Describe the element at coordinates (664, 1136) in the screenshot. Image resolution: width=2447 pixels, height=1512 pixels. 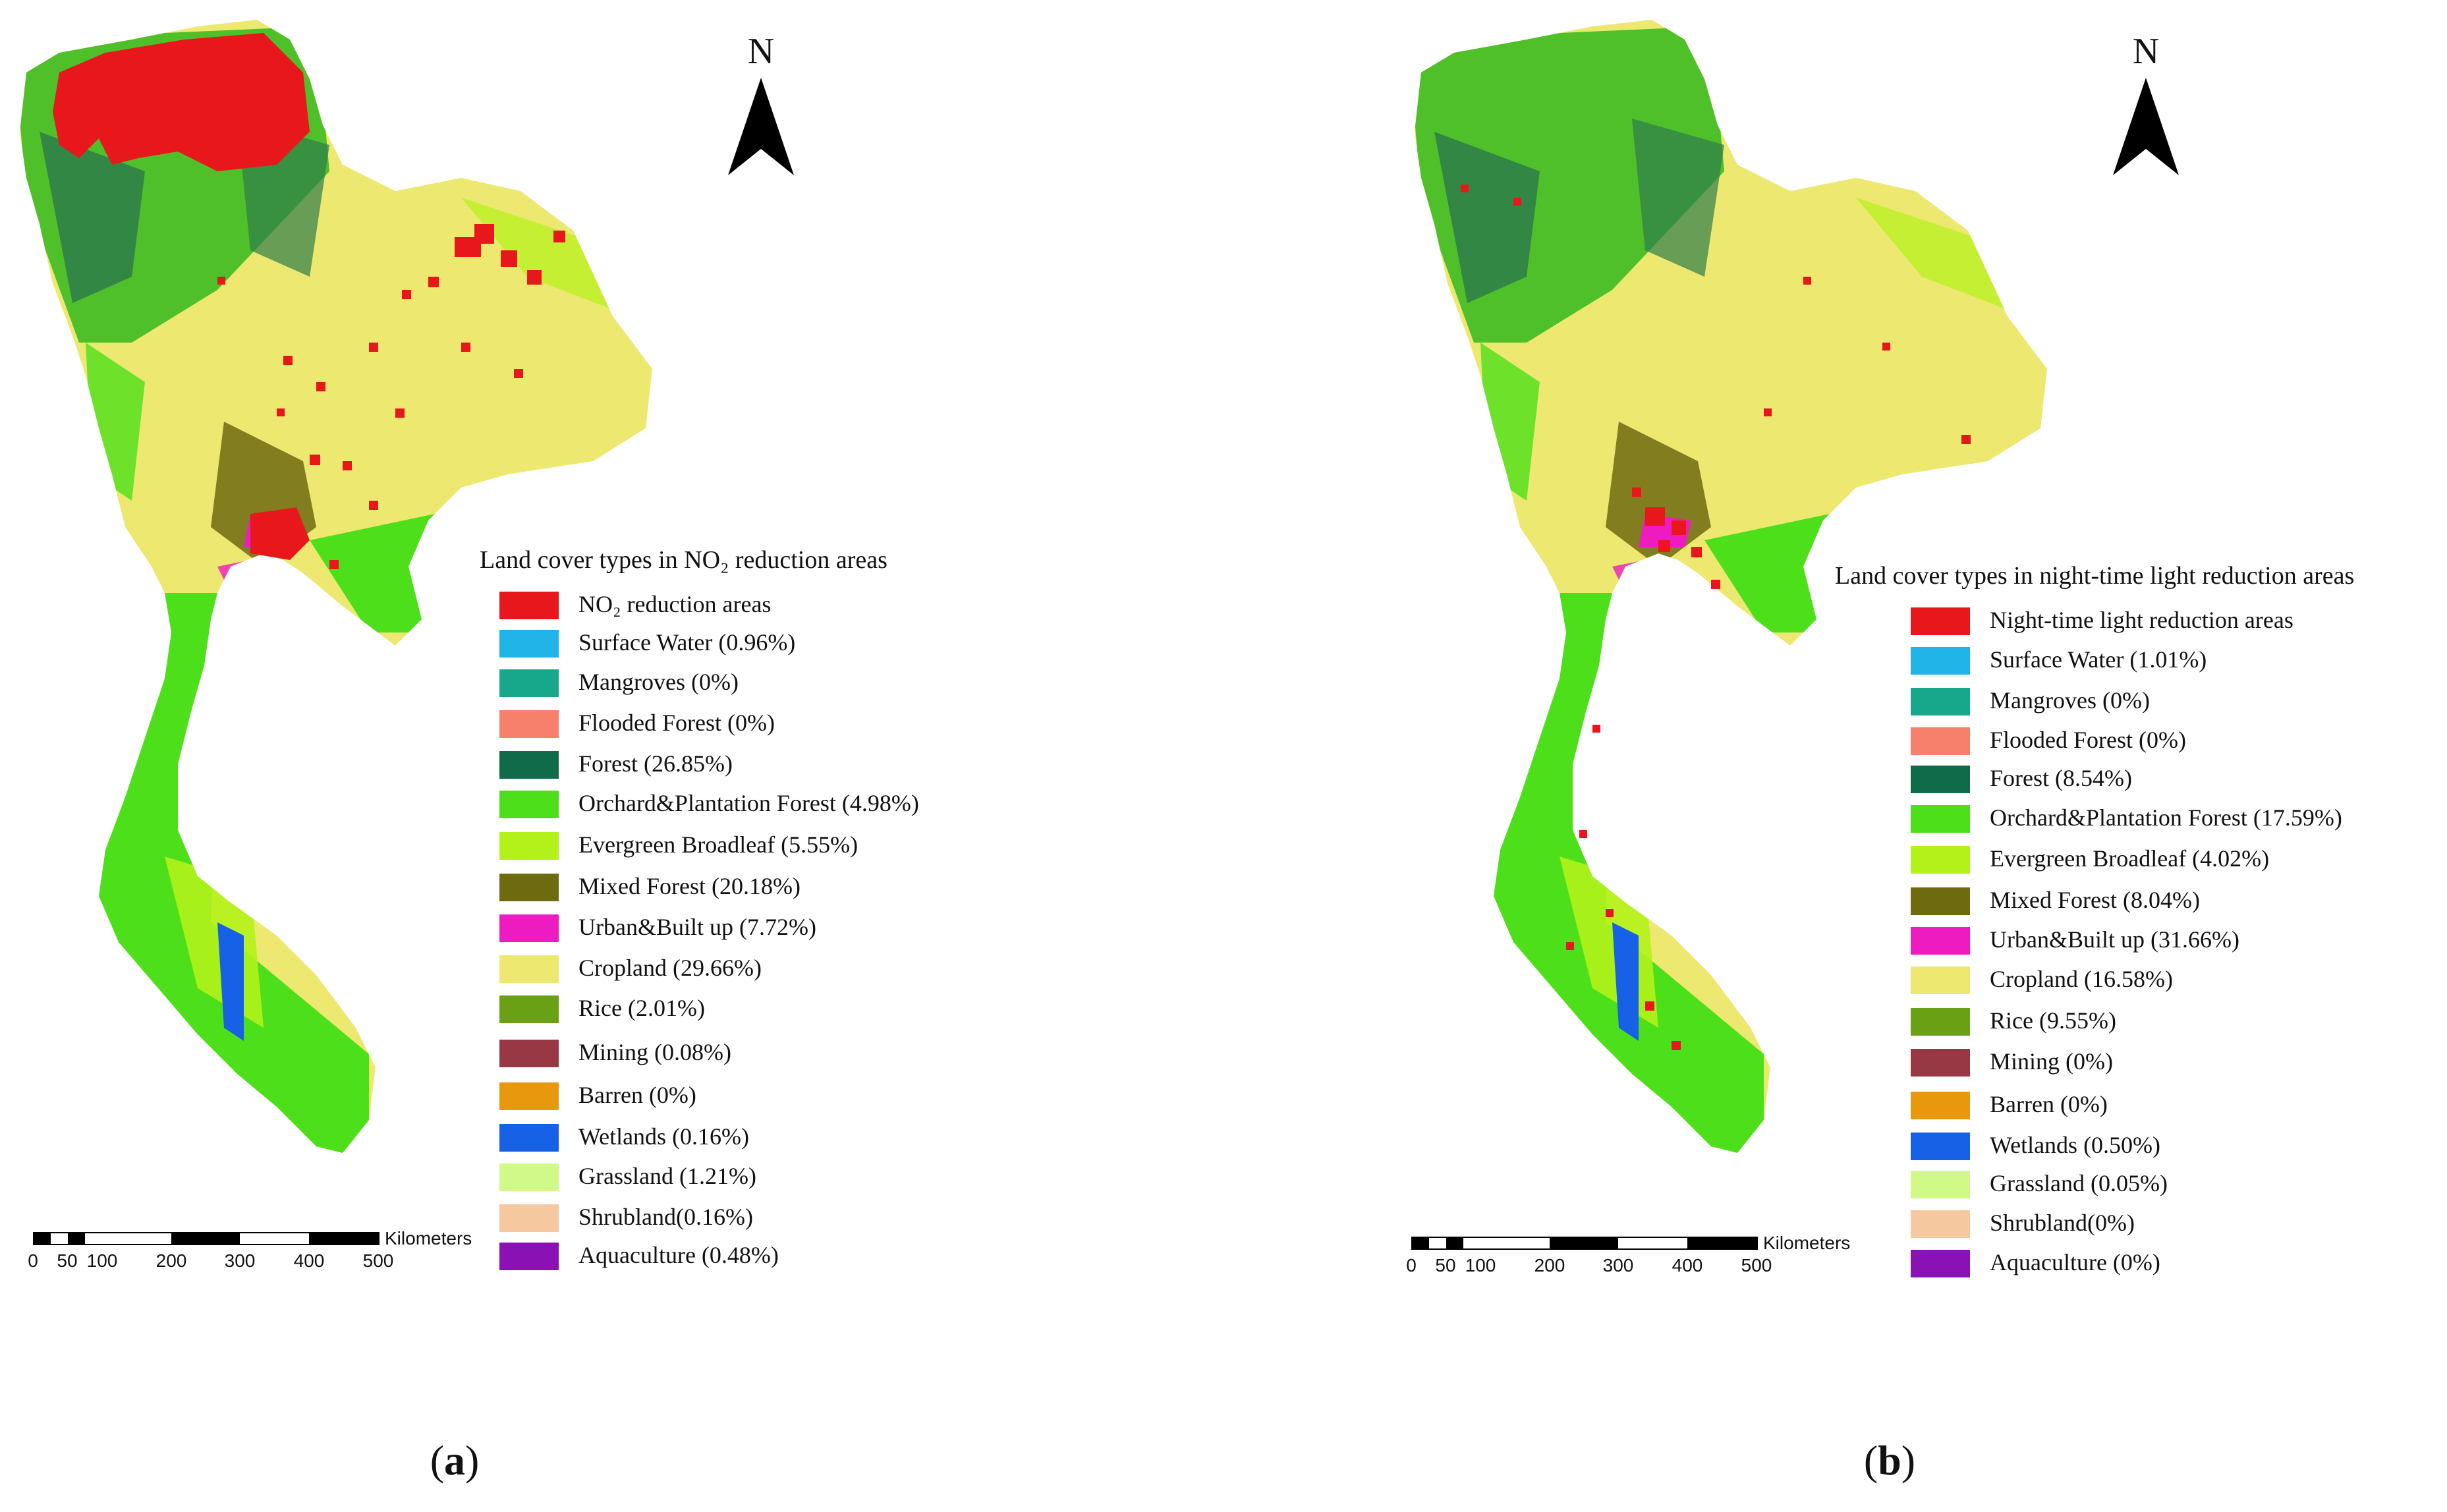
I see `legend-label: Wetlands (0.16%)` at that location.